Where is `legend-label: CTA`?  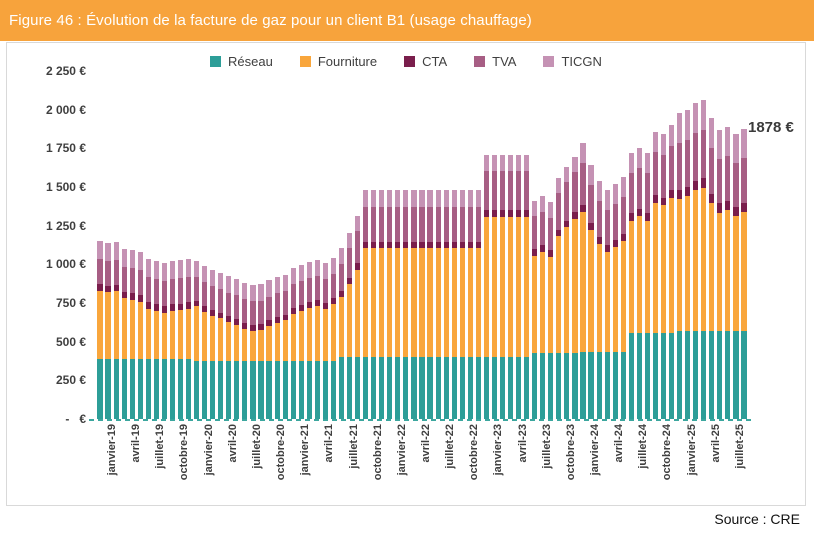
legend-label: CTA is located at coordinates (435, 61).